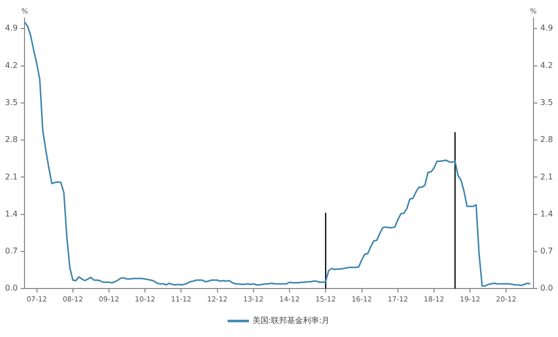 The width and height of the screenshot is (558, 337). Describe the element at coordinates (547, 65) in the screenshot. I see `y2-tick-label: 4.2` at that location.